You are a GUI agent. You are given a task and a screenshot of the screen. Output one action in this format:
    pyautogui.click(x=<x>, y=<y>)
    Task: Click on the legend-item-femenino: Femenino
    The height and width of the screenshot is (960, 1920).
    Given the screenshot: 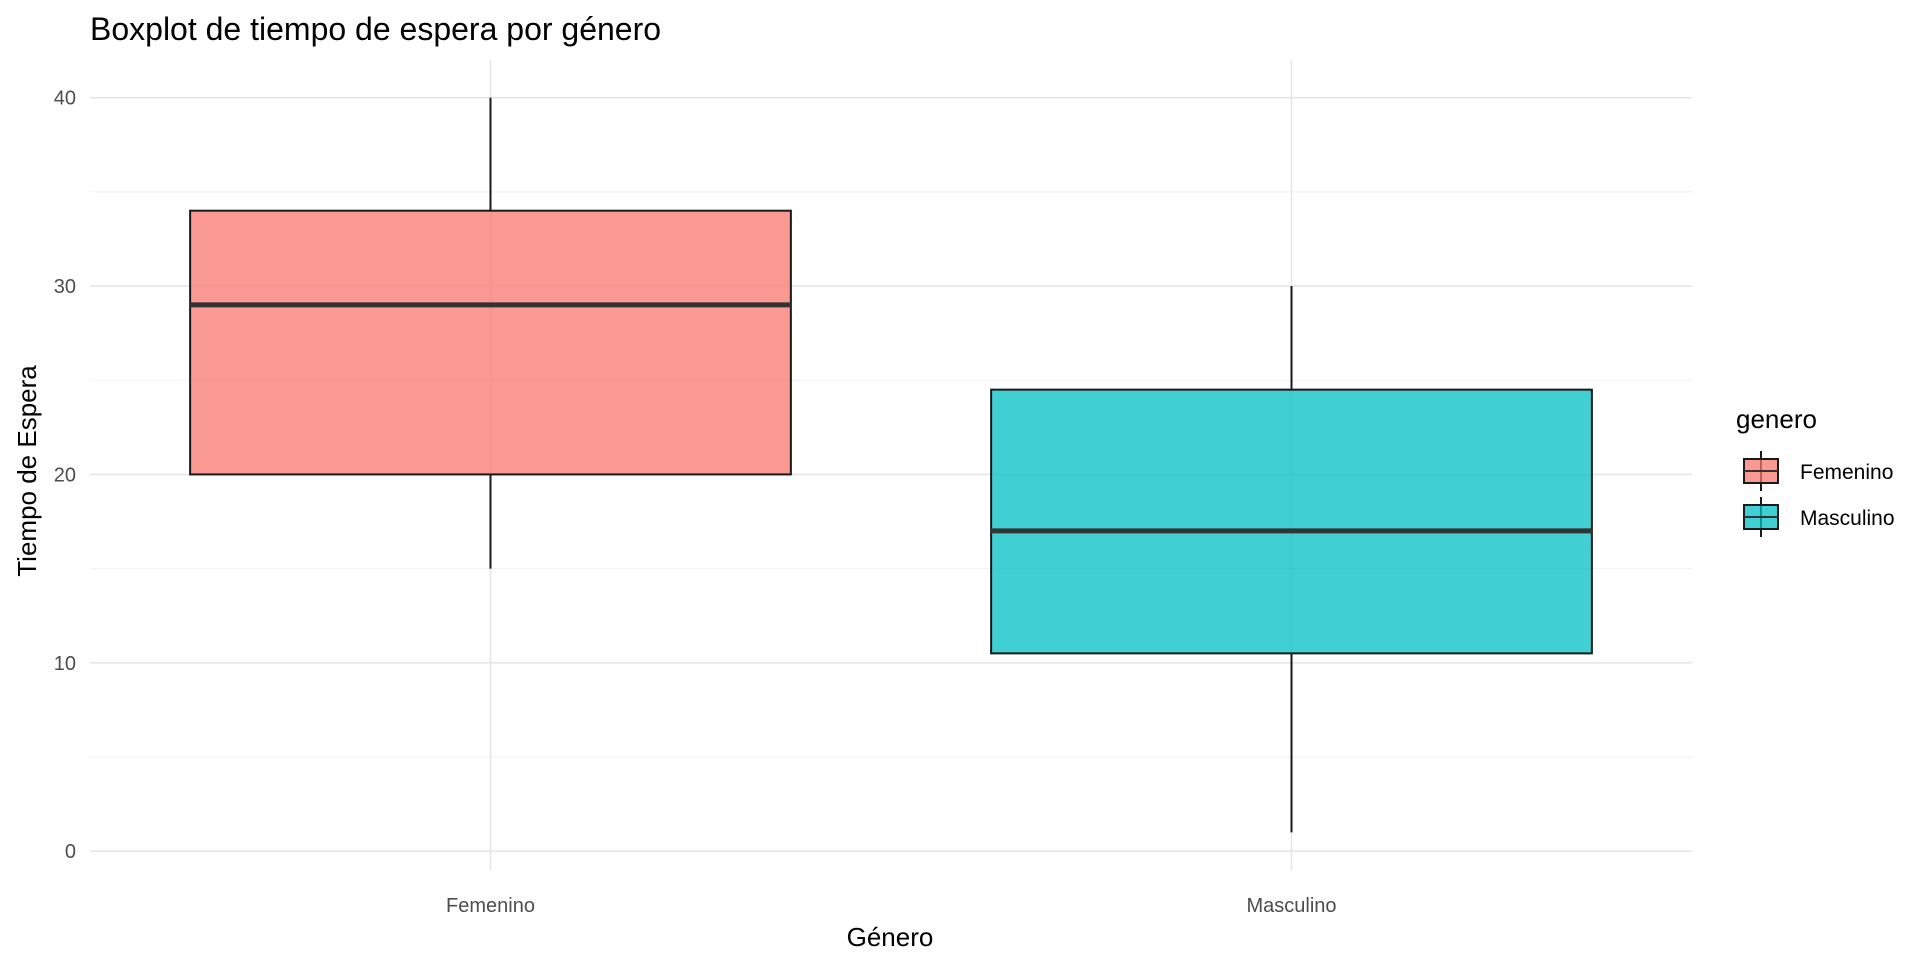 What is the action you would take?
    pyautogui.click(x=1818, y=471)
    